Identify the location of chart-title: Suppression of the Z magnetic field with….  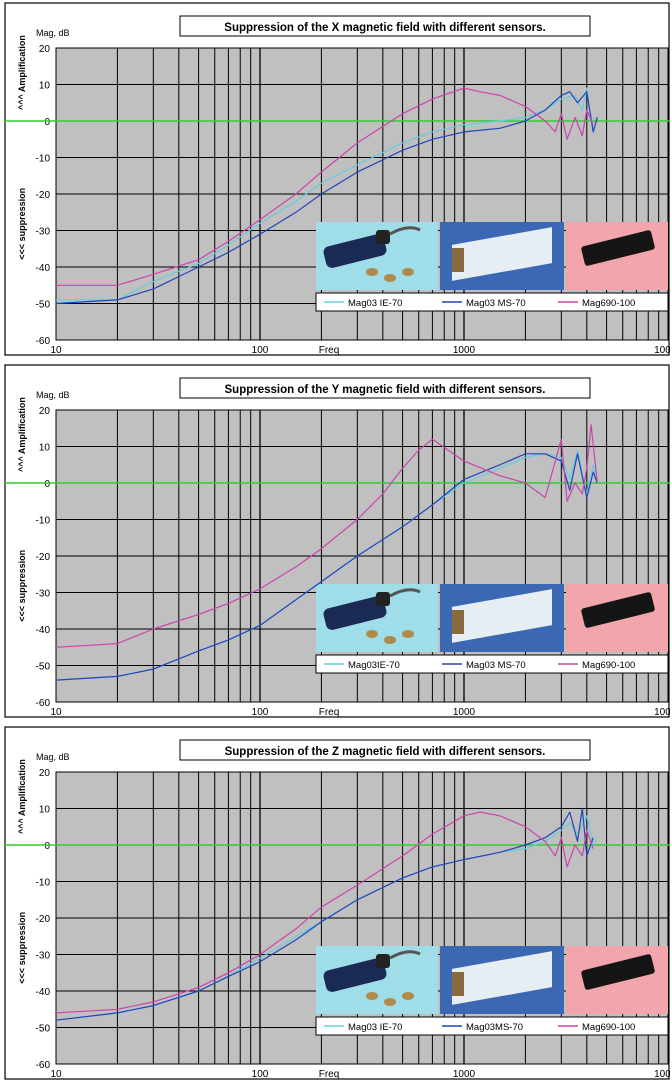
(385, 752).